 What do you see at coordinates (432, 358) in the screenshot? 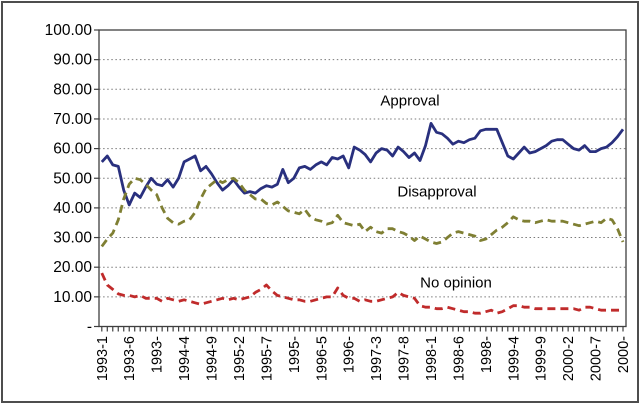
I see `x-axis-label: 1998-1` at bounding box center [432, 358].